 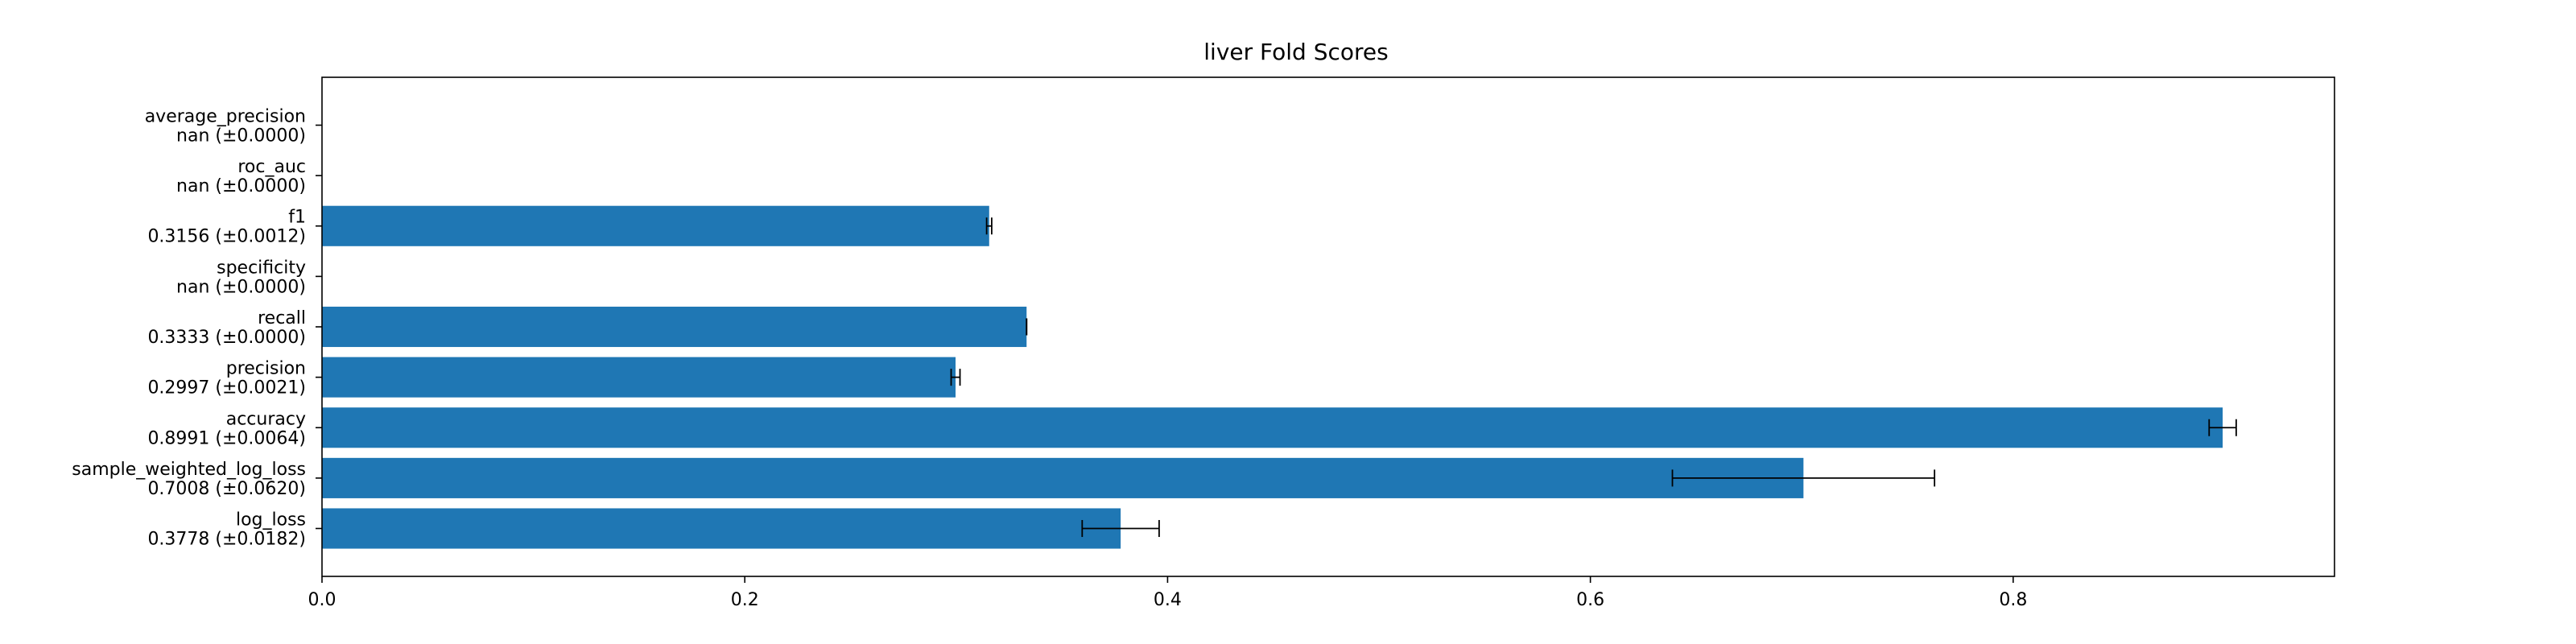 What do you see at coordinates (189, 470) in the screenshot?
I see `y-tick-label-sample-weighted-log-loss: sample_weighted_log_loss` at bounding box center [189, 470].